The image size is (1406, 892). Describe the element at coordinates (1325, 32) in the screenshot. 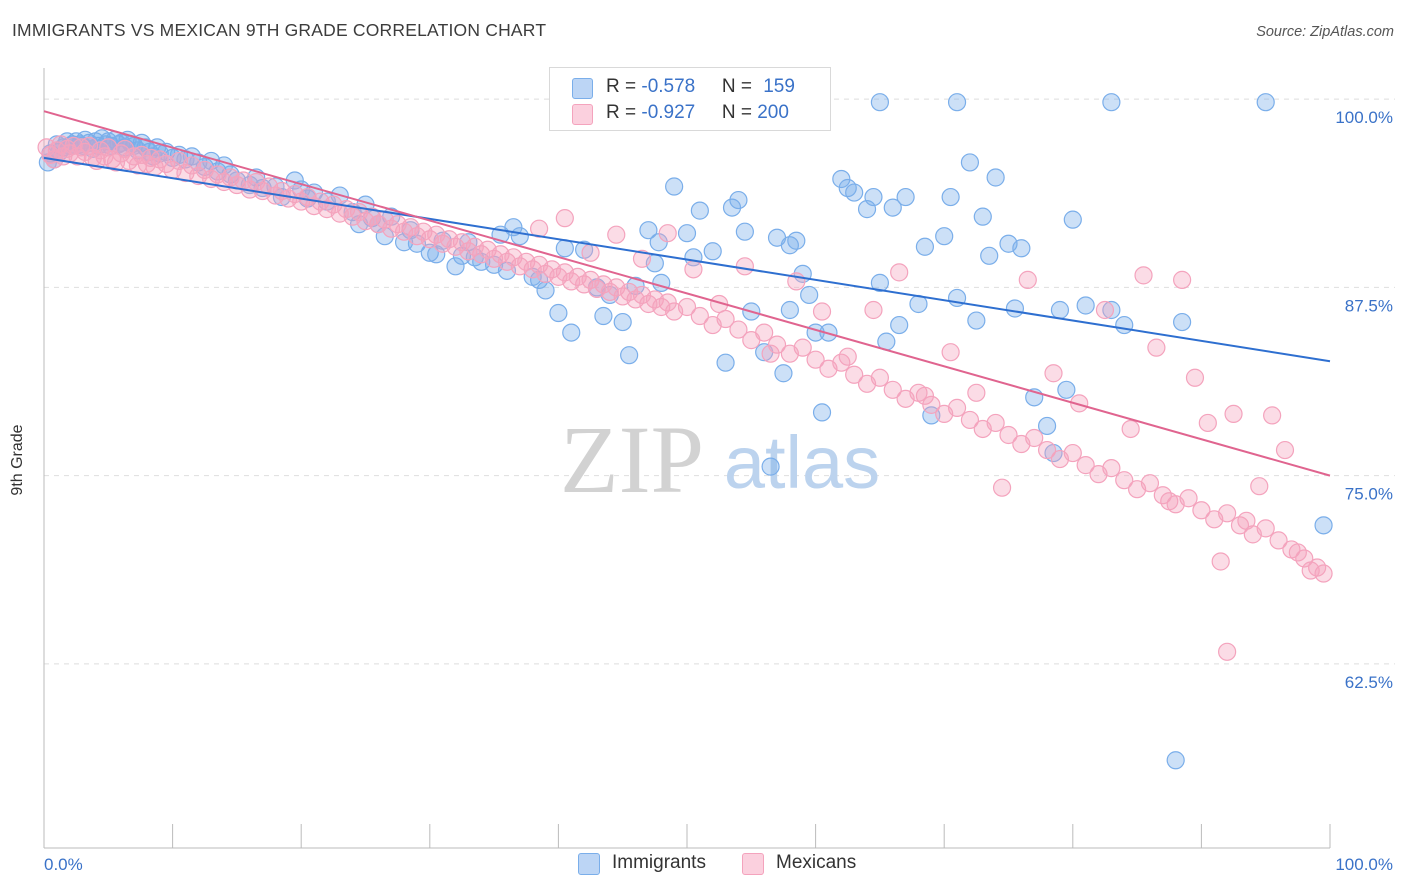

I see `source-credit: Source: ZipAtlas.com` at that location.